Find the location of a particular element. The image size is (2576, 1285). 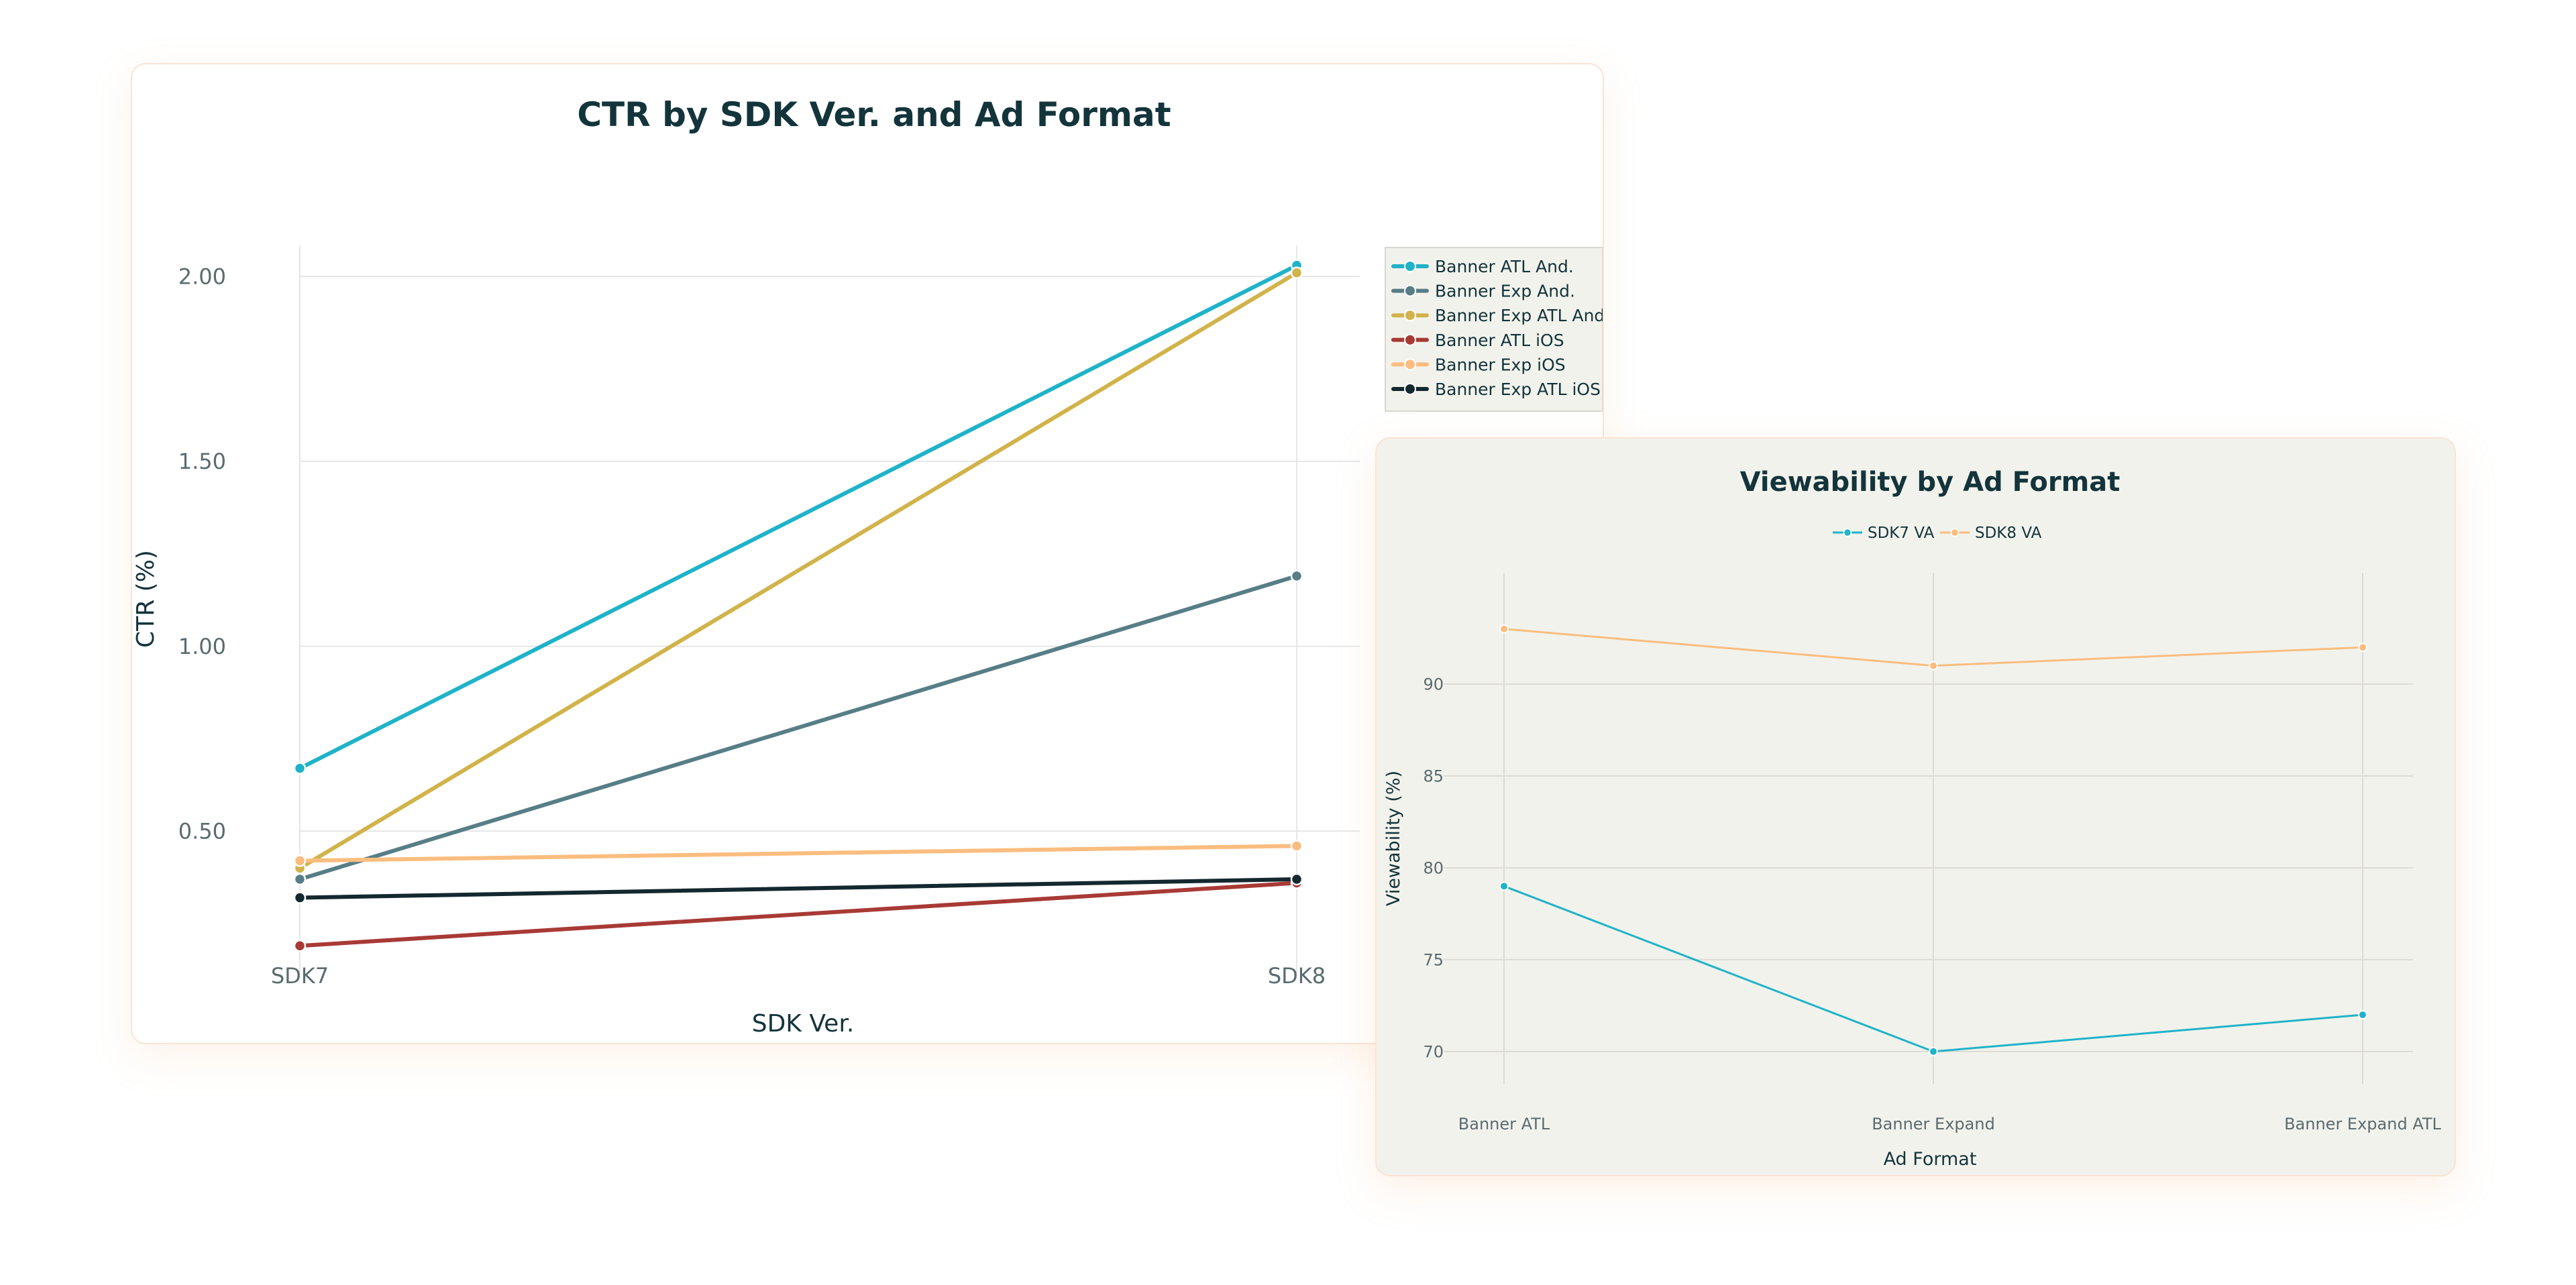

ctr-legend-label: Banner ATL And. is located at coordinates (1504, 266).